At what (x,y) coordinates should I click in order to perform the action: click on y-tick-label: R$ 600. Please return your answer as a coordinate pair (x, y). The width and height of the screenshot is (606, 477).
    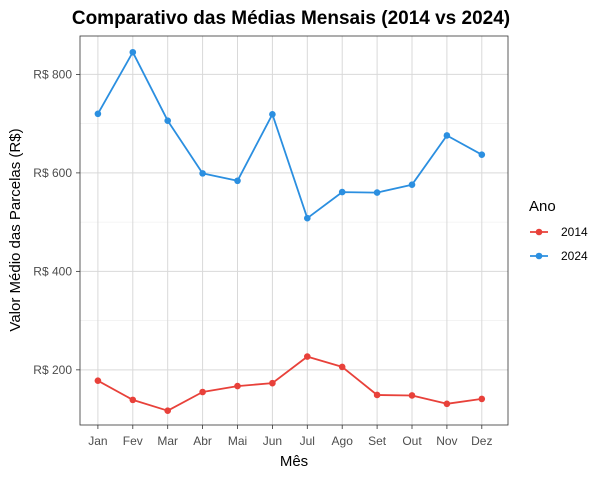
    Looking at the image, I should click on (52, 173).